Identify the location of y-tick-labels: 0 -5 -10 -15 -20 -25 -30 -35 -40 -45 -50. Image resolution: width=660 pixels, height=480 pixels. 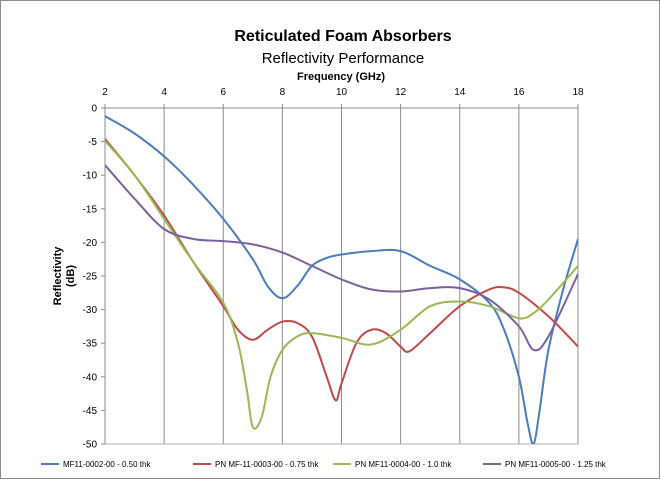
(90, 277).